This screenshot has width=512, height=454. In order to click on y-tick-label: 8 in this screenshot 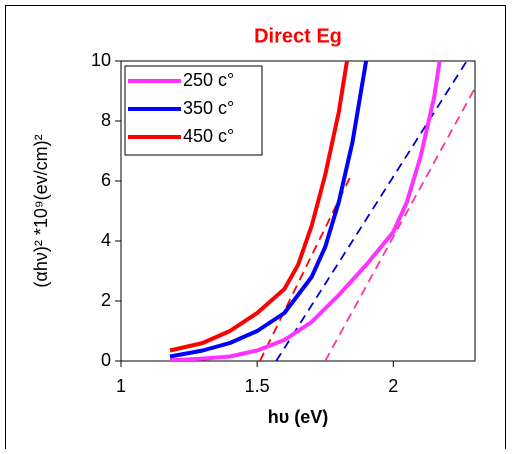, I will do `click(106, 120)`.